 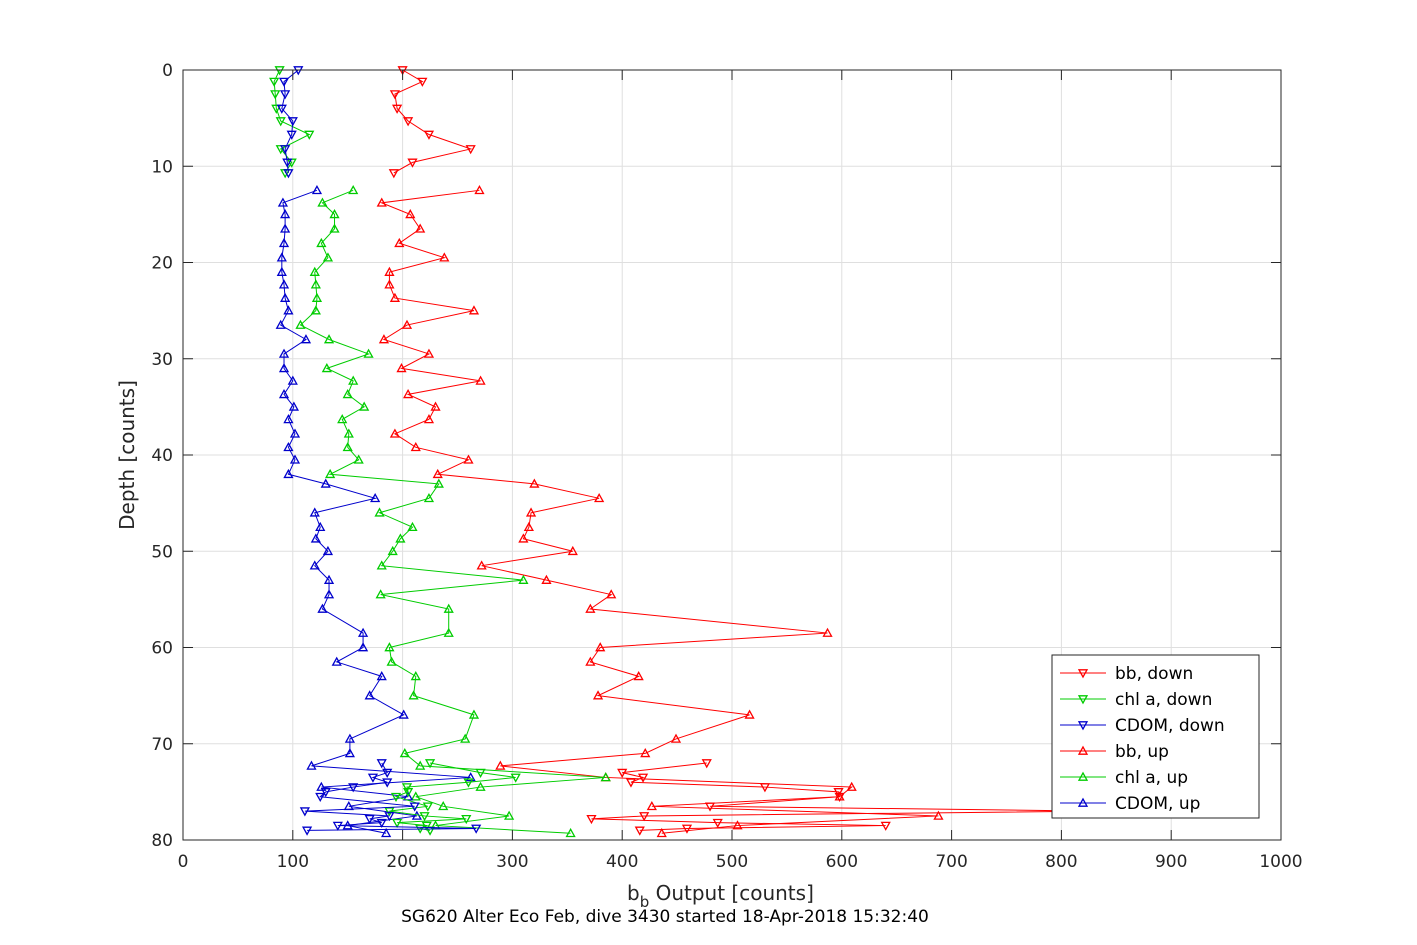 What do you see at coordinates (512, 862) in the screenshot?
I see `x-tick-label: 300` at bounding box center [512, 862].